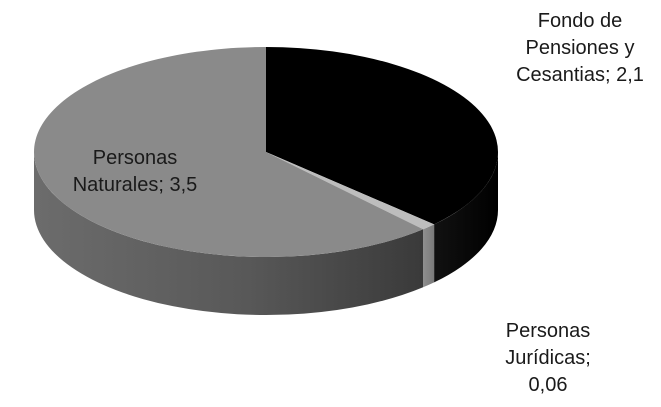 This screenshot has height=407, width=661. I want to click on slice-label-personas-naturales: Personas Naturales; 3,5, so click(135, 171).